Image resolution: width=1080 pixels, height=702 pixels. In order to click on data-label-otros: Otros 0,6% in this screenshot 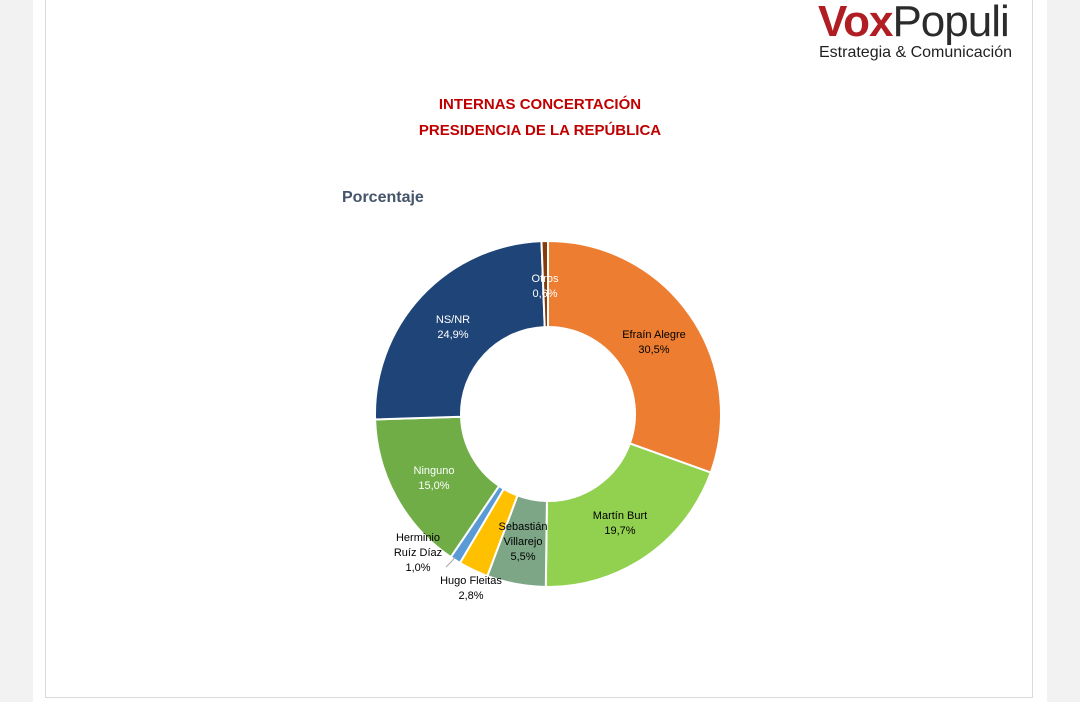, I will do `click(545, 286)`.